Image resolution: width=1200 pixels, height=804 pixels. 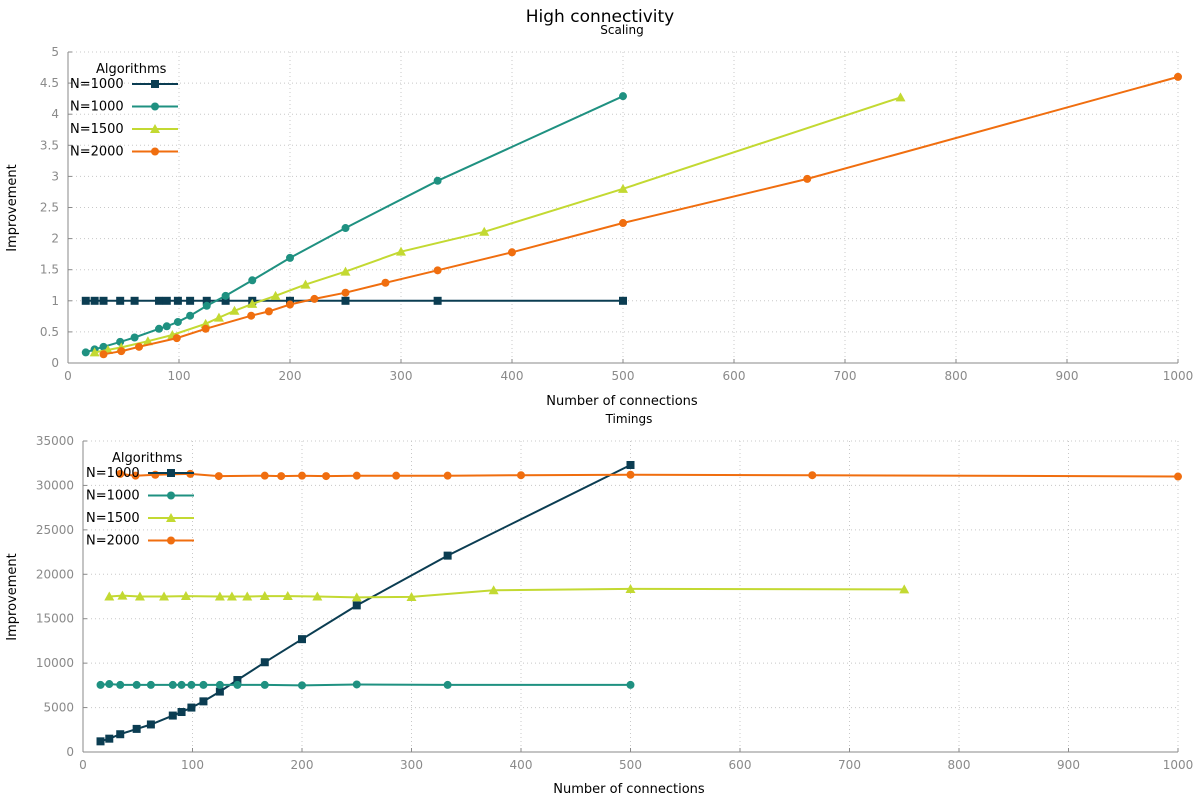 I want to click on y-tick-label: 2, so click(x=55, y=239).